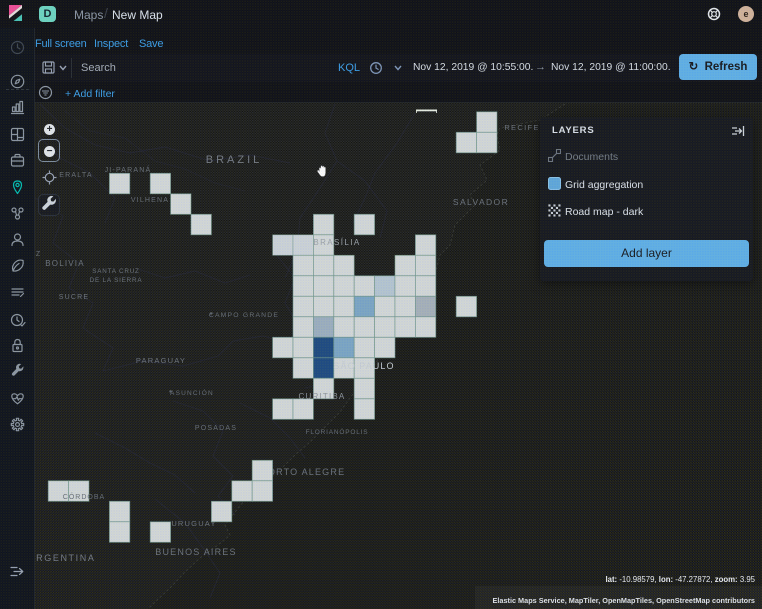  I want to click on svg-text: BRAZIL, so click(234, 160).